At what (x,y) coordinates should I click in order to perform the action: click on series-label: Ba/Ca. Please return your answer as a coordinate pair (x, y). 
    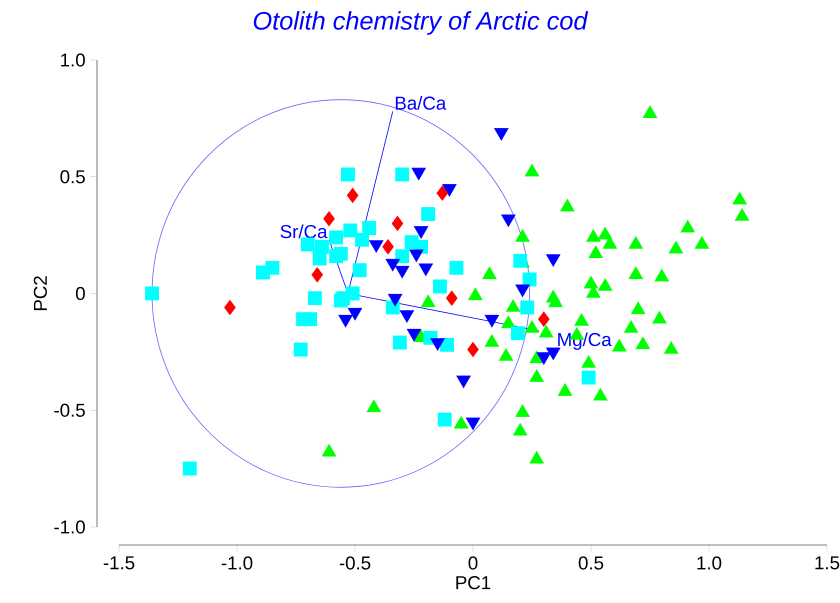
    Looking at the image, I should click on (421, 103).